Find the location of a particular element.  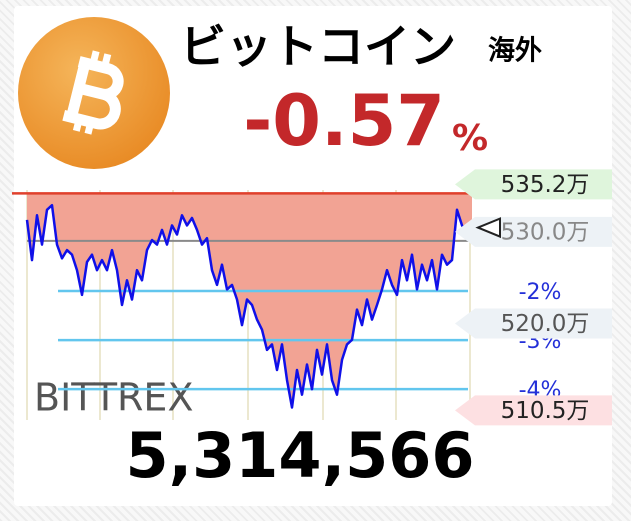

price: 5,314,566 is located at coordinates (299, 455).